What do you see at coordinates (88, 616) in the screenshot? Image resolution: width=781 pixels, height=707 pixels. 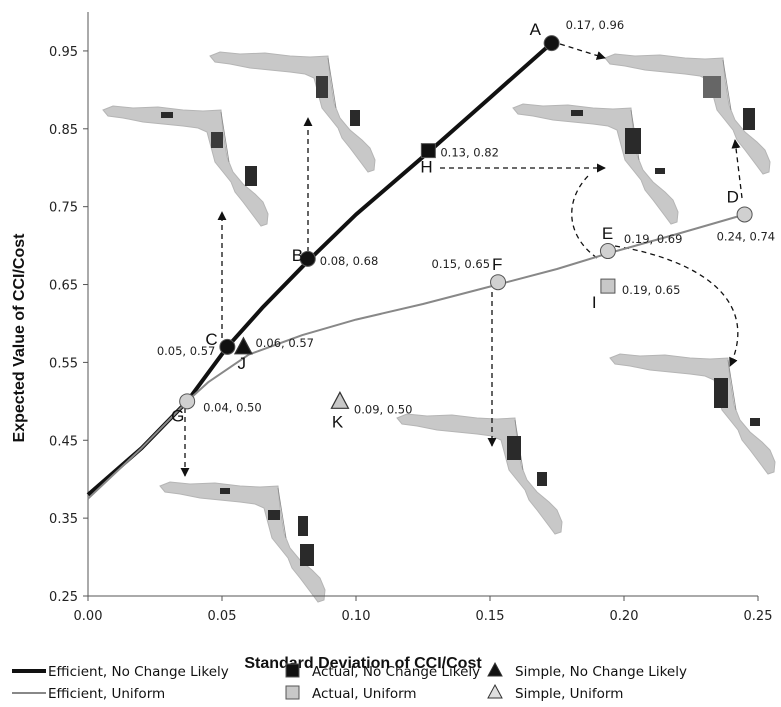 I see `x-tick-label: 0.00` at bounding box center [88, 616].